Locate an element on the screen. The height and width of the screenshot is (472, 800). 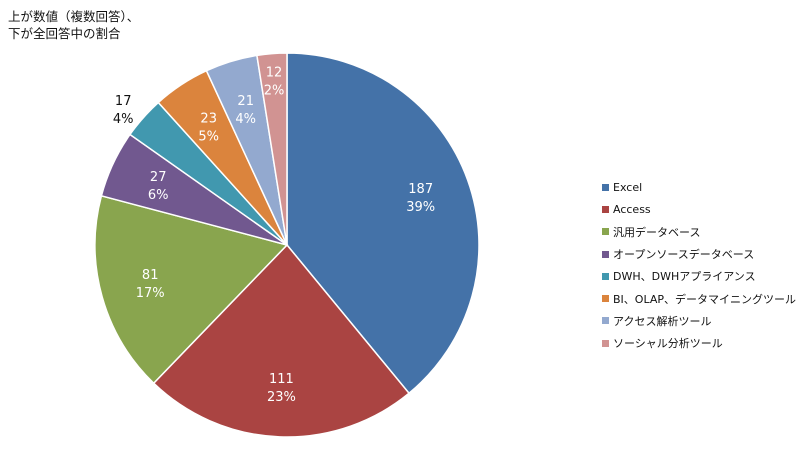
legend-item: Excel is located at coordinates (699, 187).